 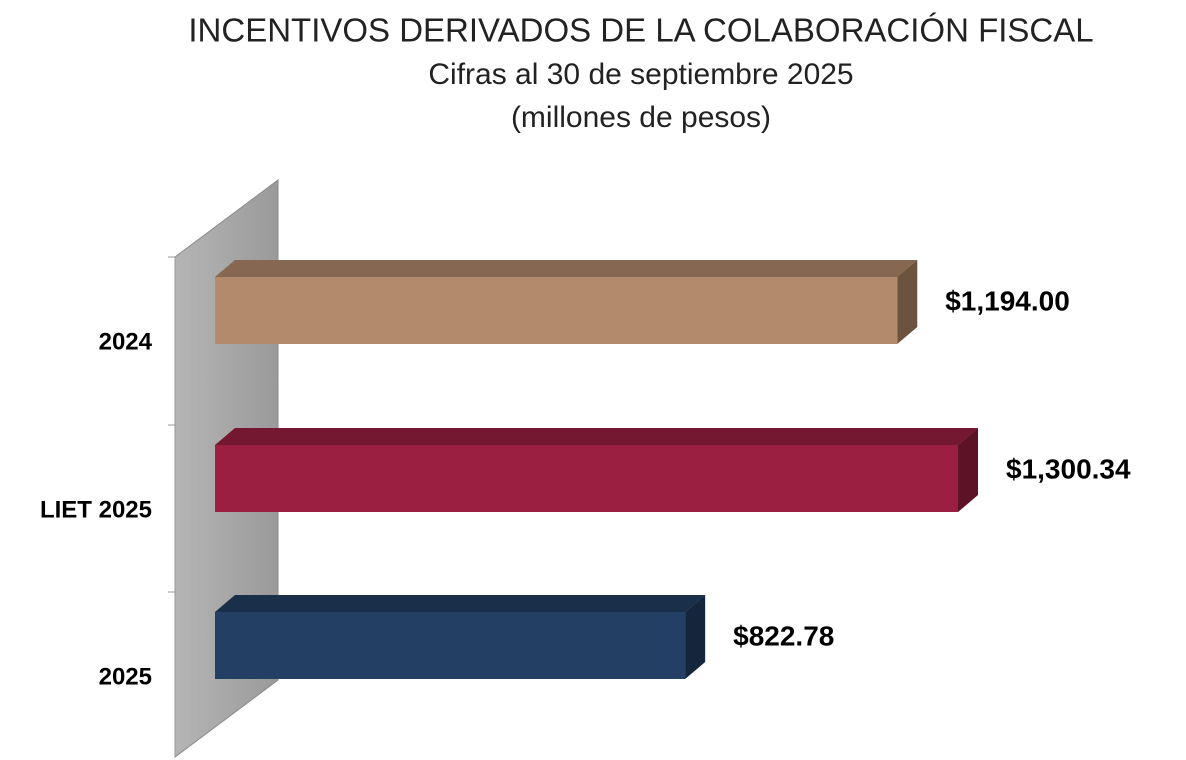 What do you see at coordinates (96, 509) in the screenshot?
I see `y-tick-label: LIET 2025` at bounding box center [96, 509].